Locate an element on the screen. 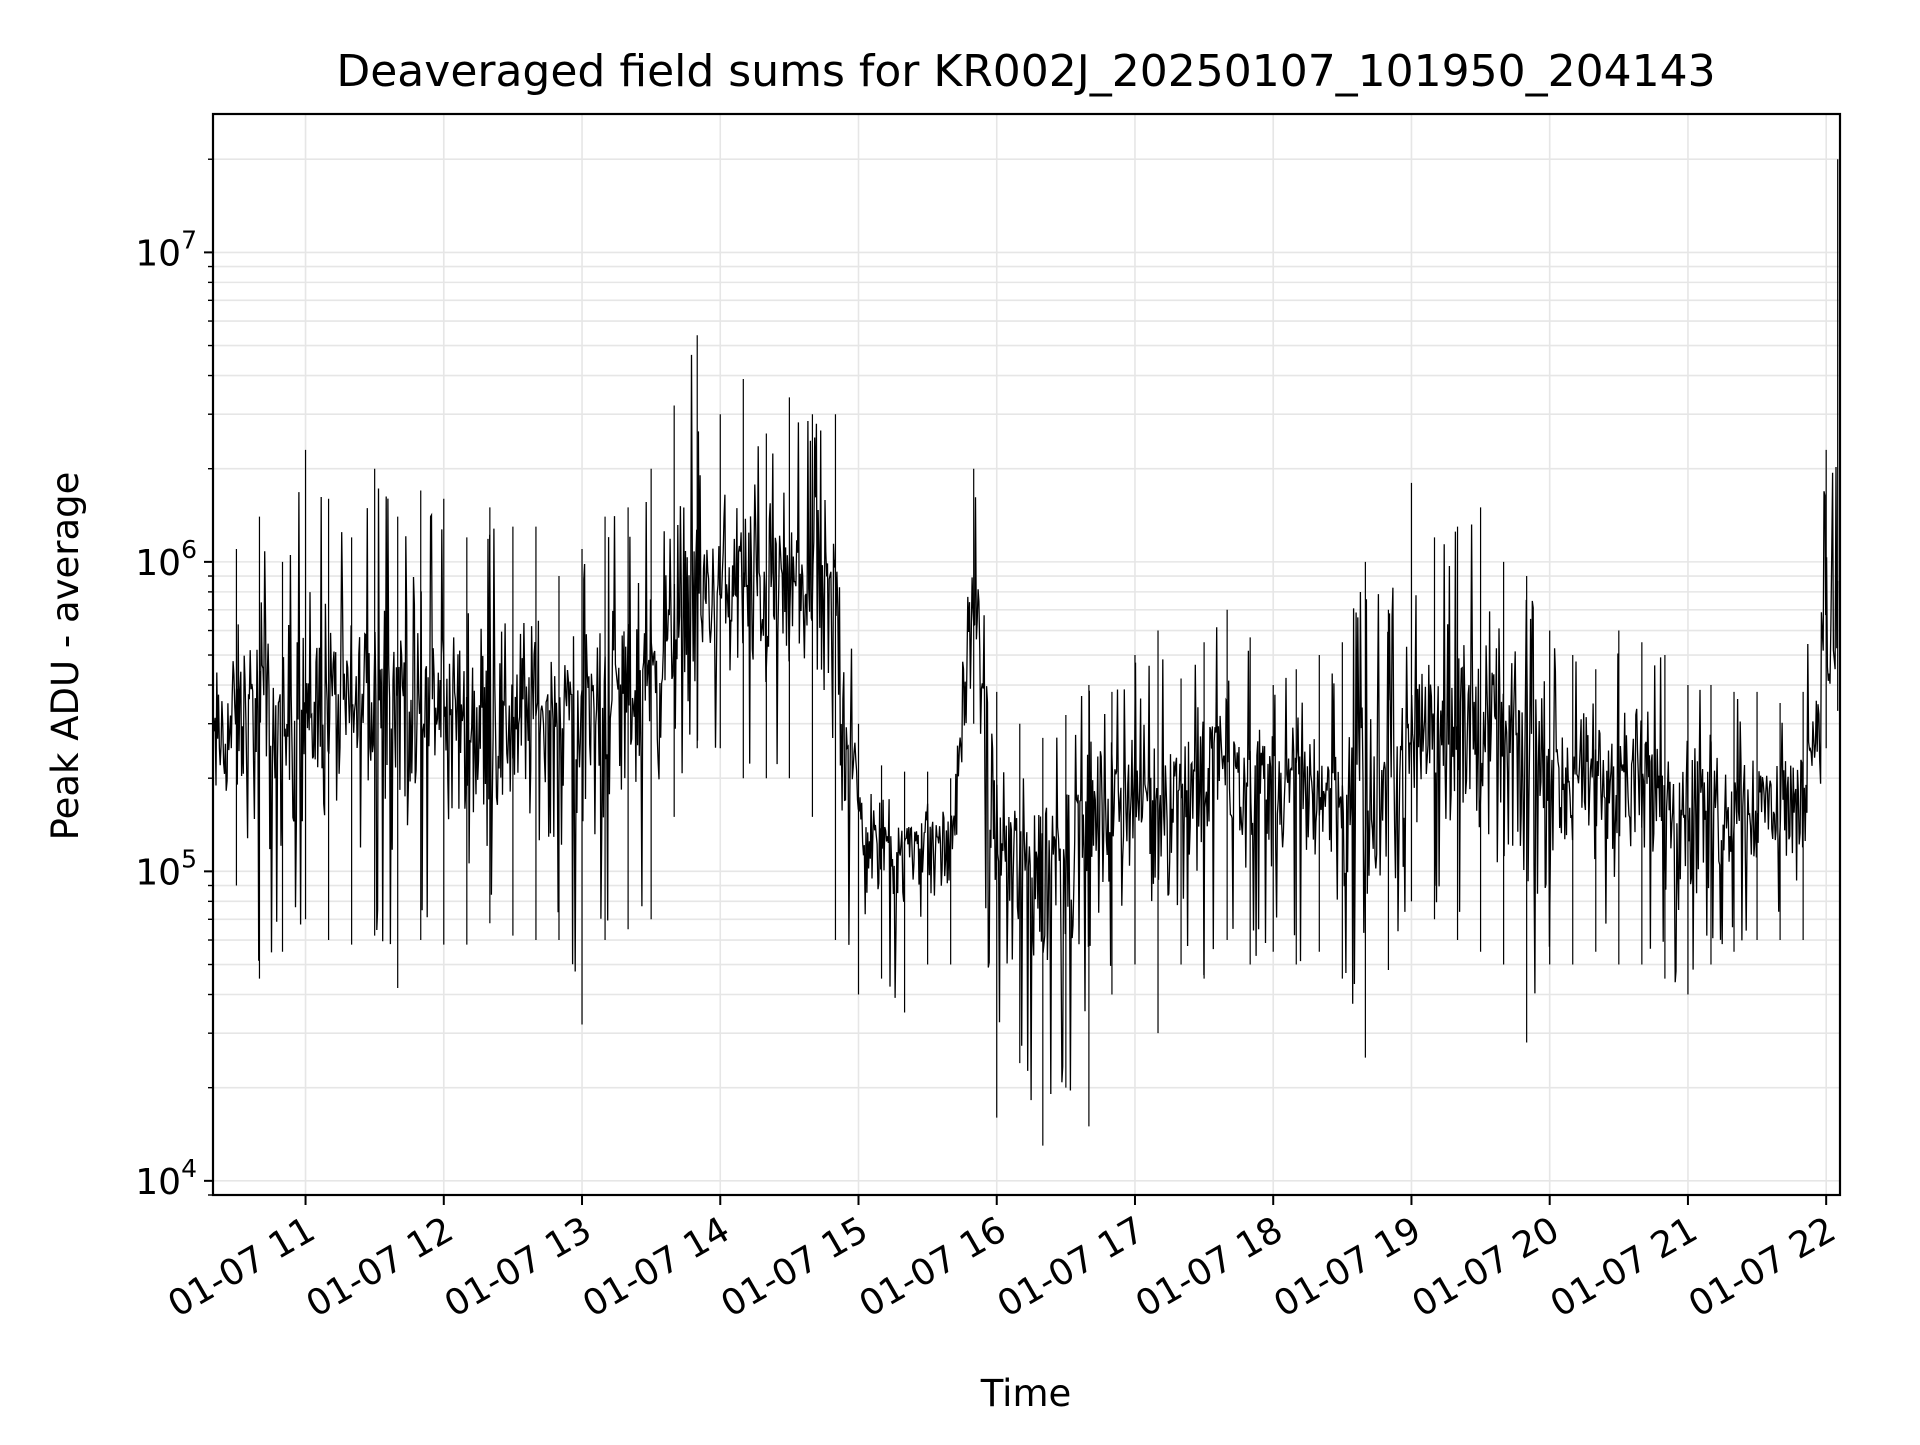  y-tick-label: 10⁴ is located at coordinates (166, 1178).